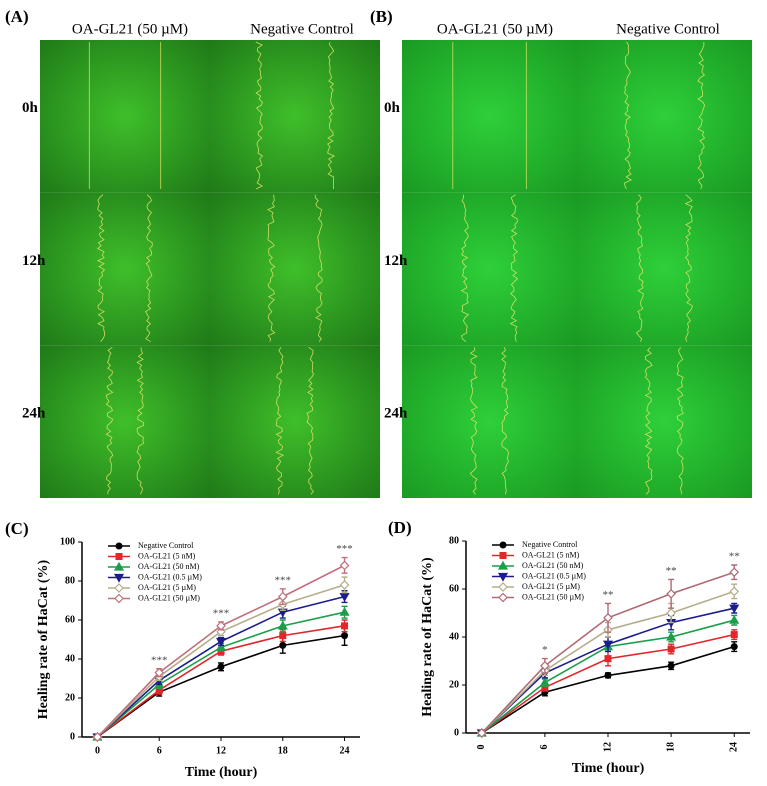  What do you see at coordinates (553, 565) in the screenshot?
I see `legend-label: OA-GL21 (50 nM)` at bounding box center [553, 565].